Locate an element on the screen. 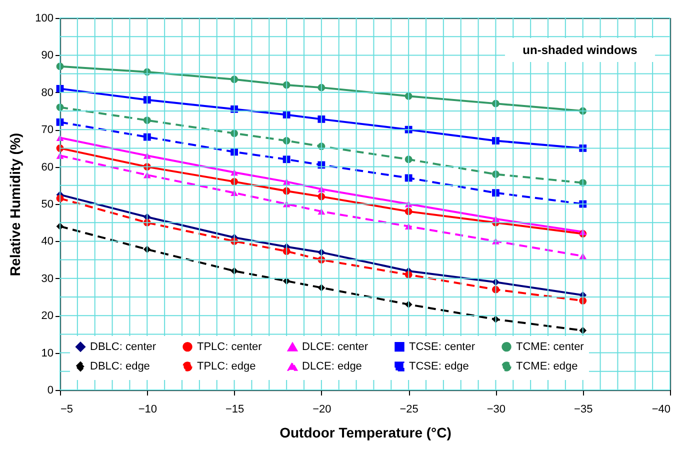 Image resolution: width=690 pixels, height=459 pixels. legend-label: DLCE: center is located at coordinates (335, 347).